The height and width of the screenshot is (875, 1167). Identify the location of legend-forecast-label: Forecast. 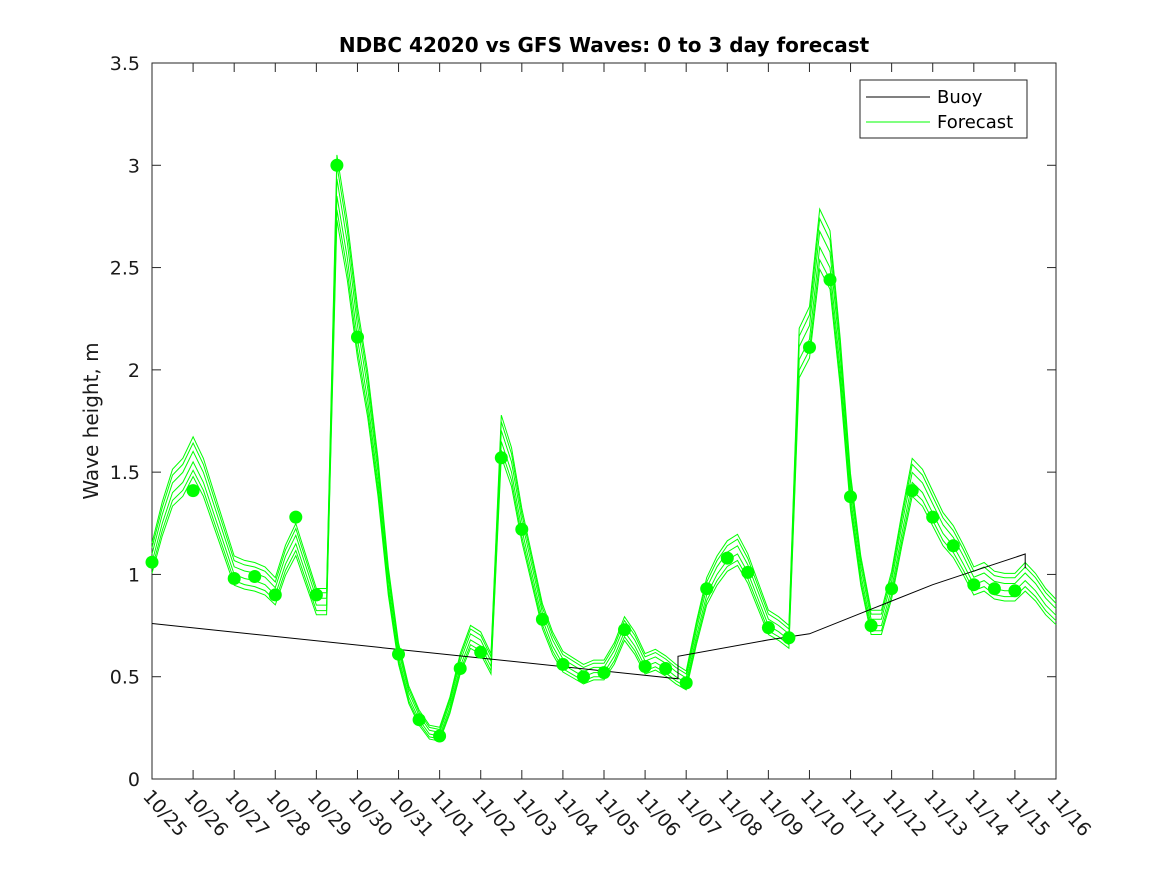
(975, 122).